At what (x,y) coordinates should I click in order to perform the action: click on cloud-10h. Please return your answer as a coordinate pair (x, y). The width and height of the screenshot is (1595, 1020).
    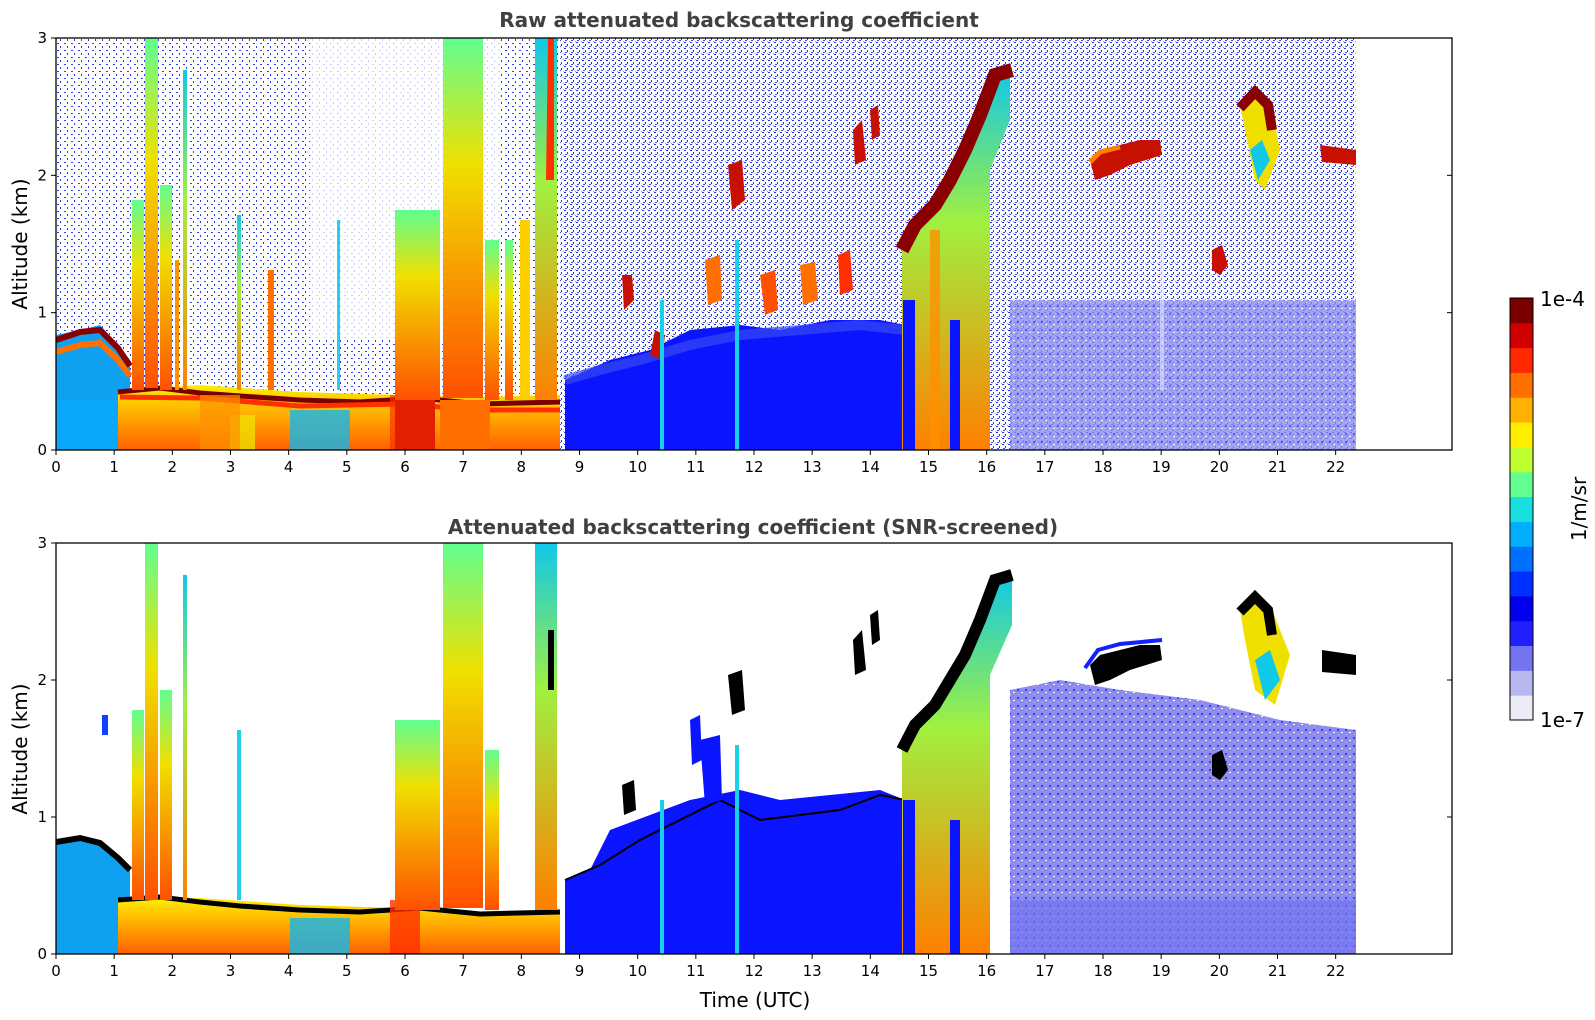
    Looking at the image, I should click on (628, 292).